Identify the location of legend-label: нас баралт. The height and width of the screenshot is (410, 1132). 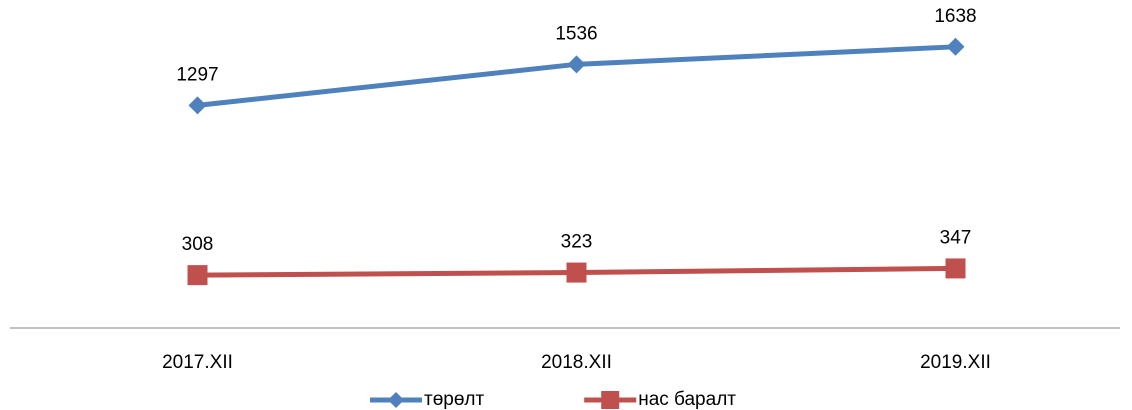
(687, 399).